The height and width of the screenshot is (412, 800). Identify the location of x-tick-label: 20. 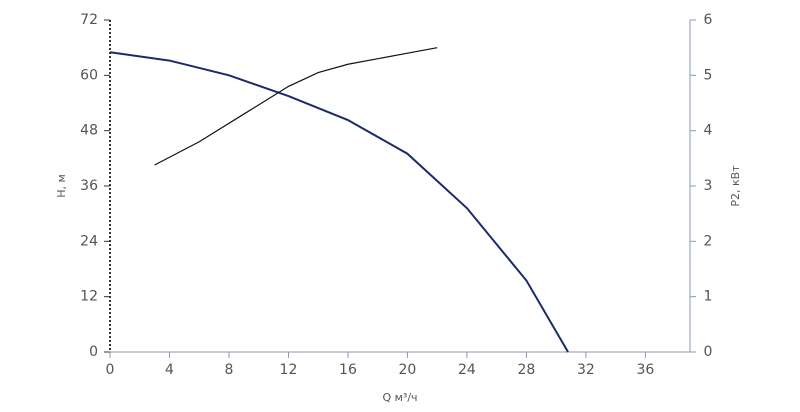
(408, 370).